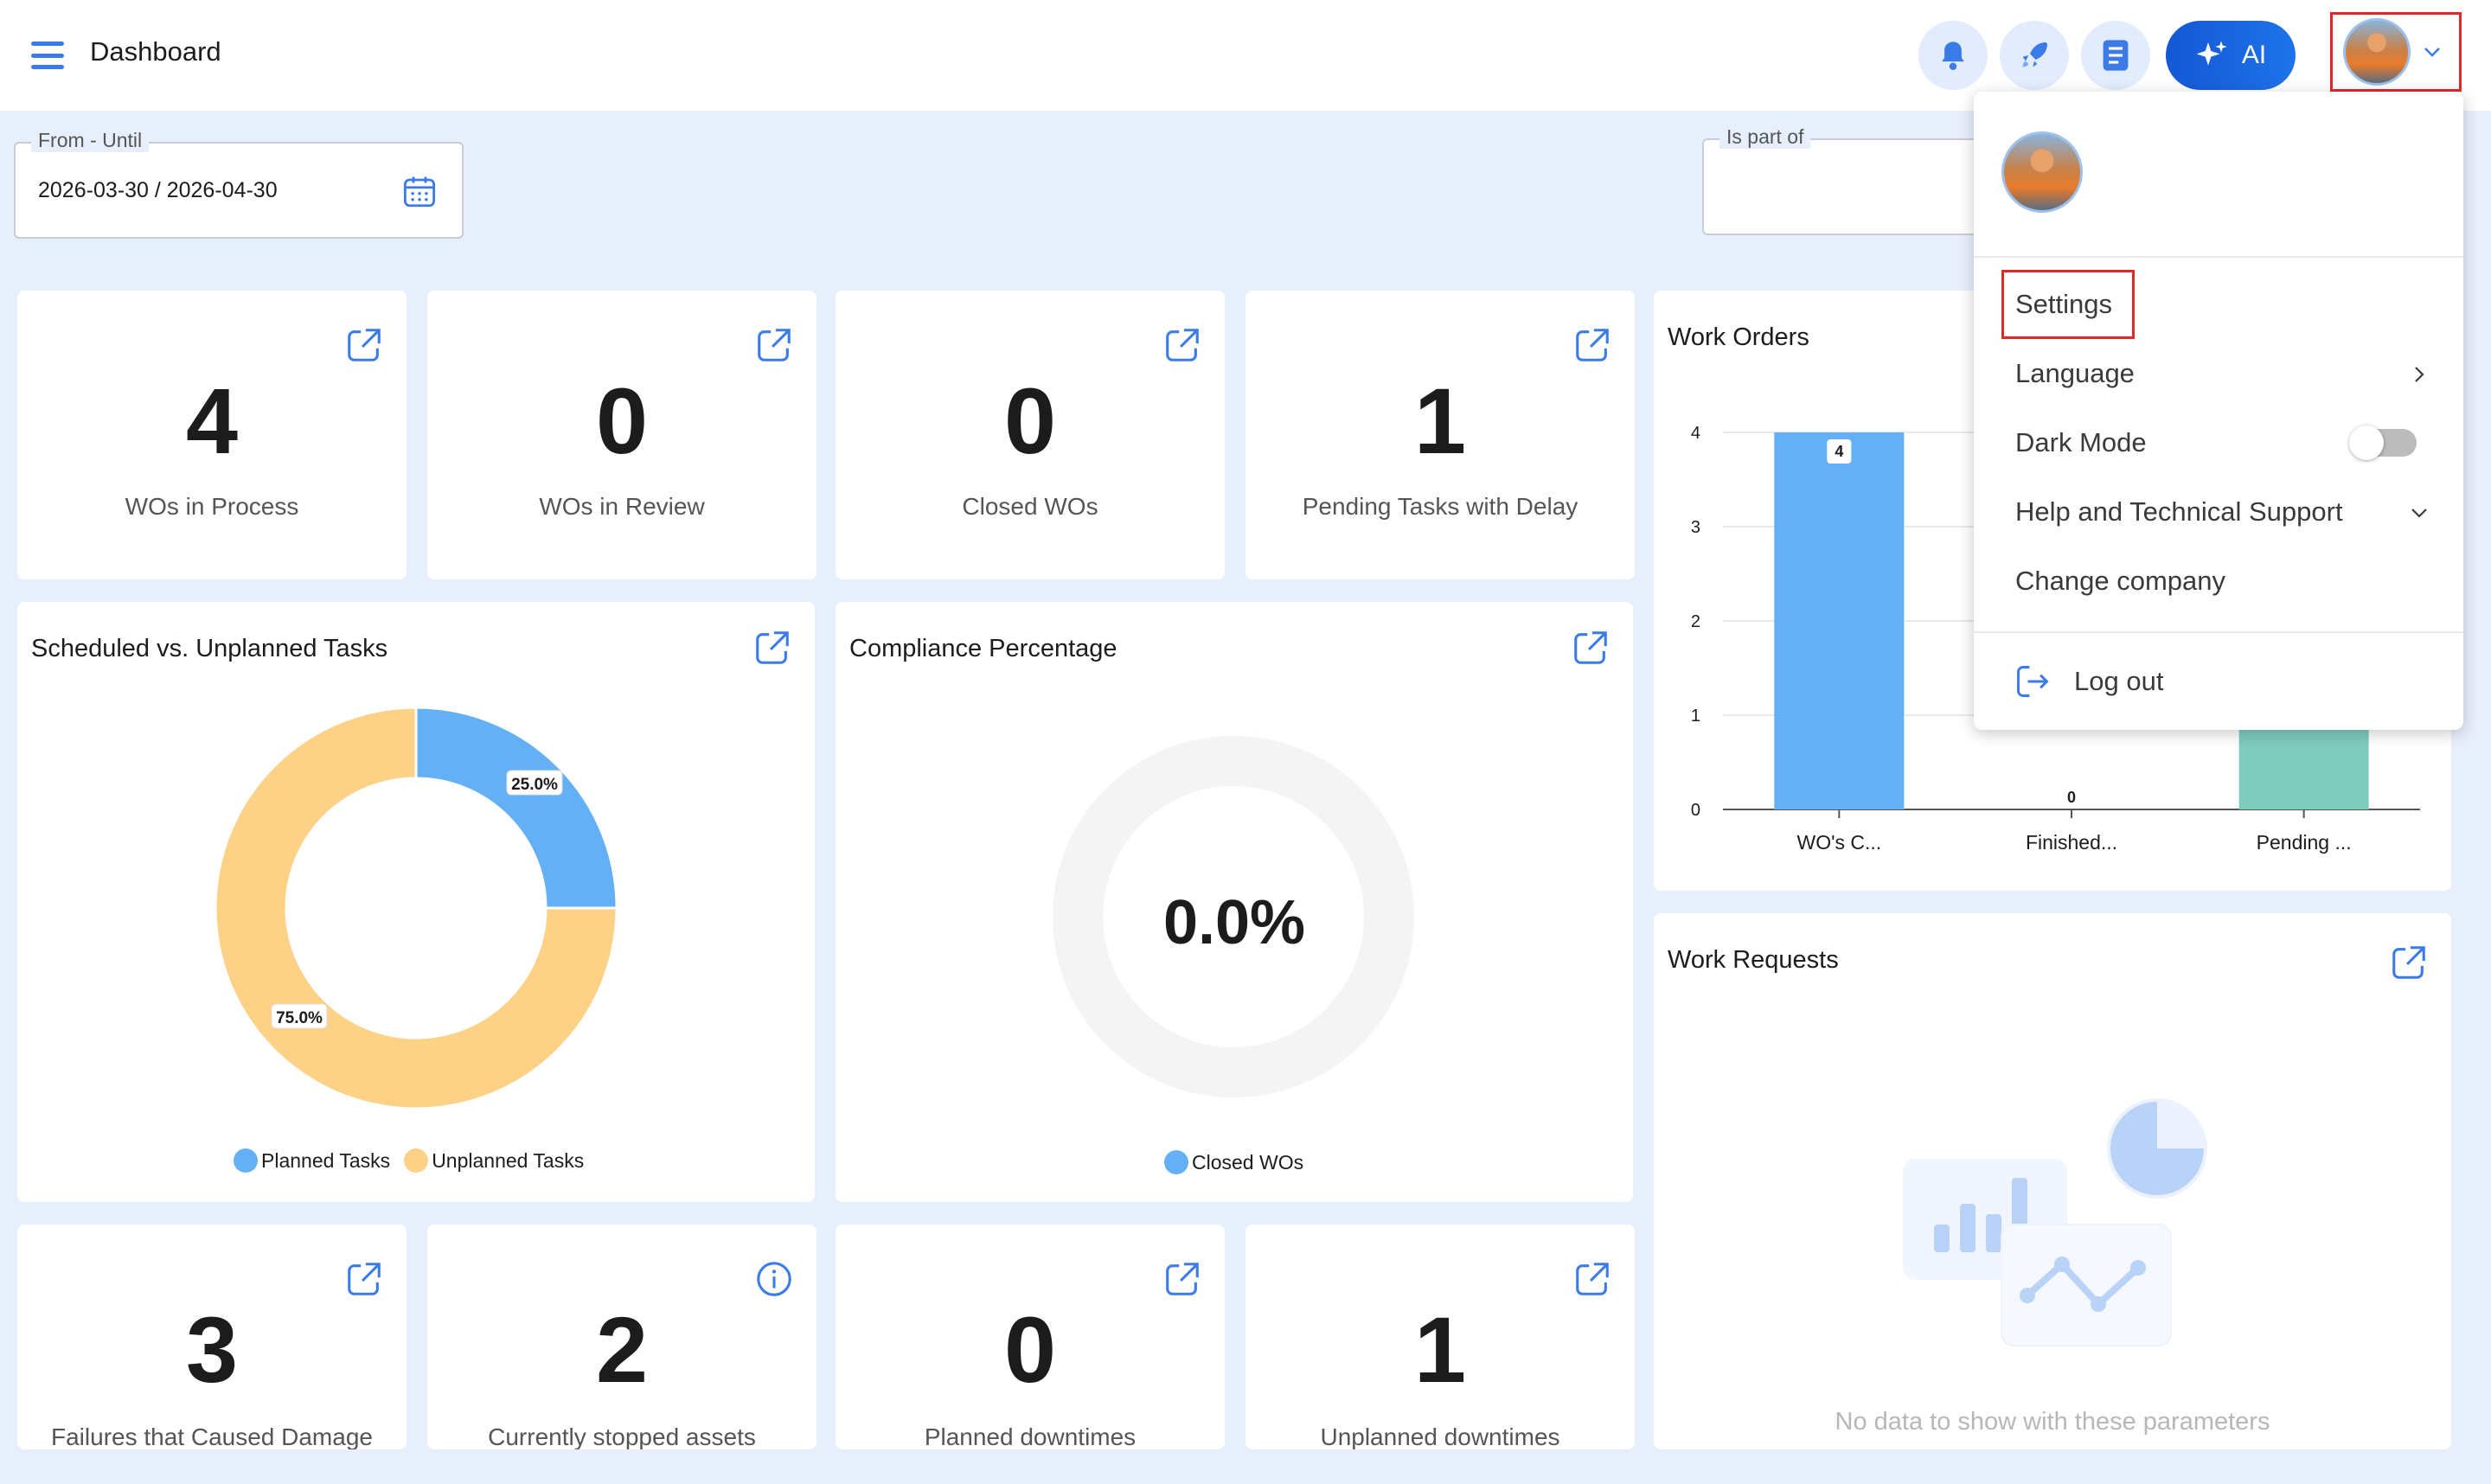 The image size is (2491, 1484). I want to click on chart-legend: Closed WOs, so click(1233, 1162).